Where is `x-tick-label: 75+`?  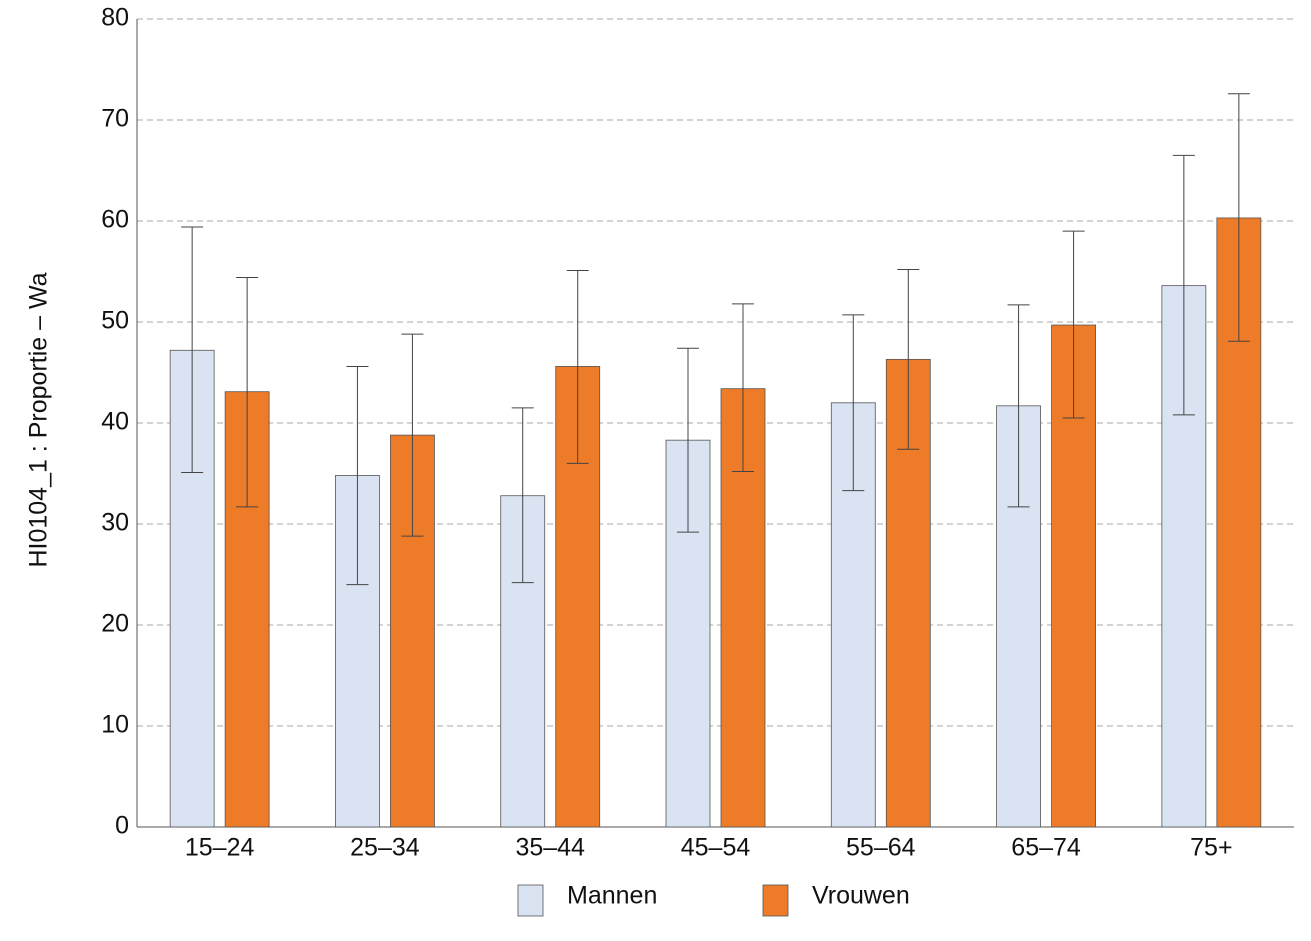 x-tick-label: 75+ is located at coordinates (1211, 848).